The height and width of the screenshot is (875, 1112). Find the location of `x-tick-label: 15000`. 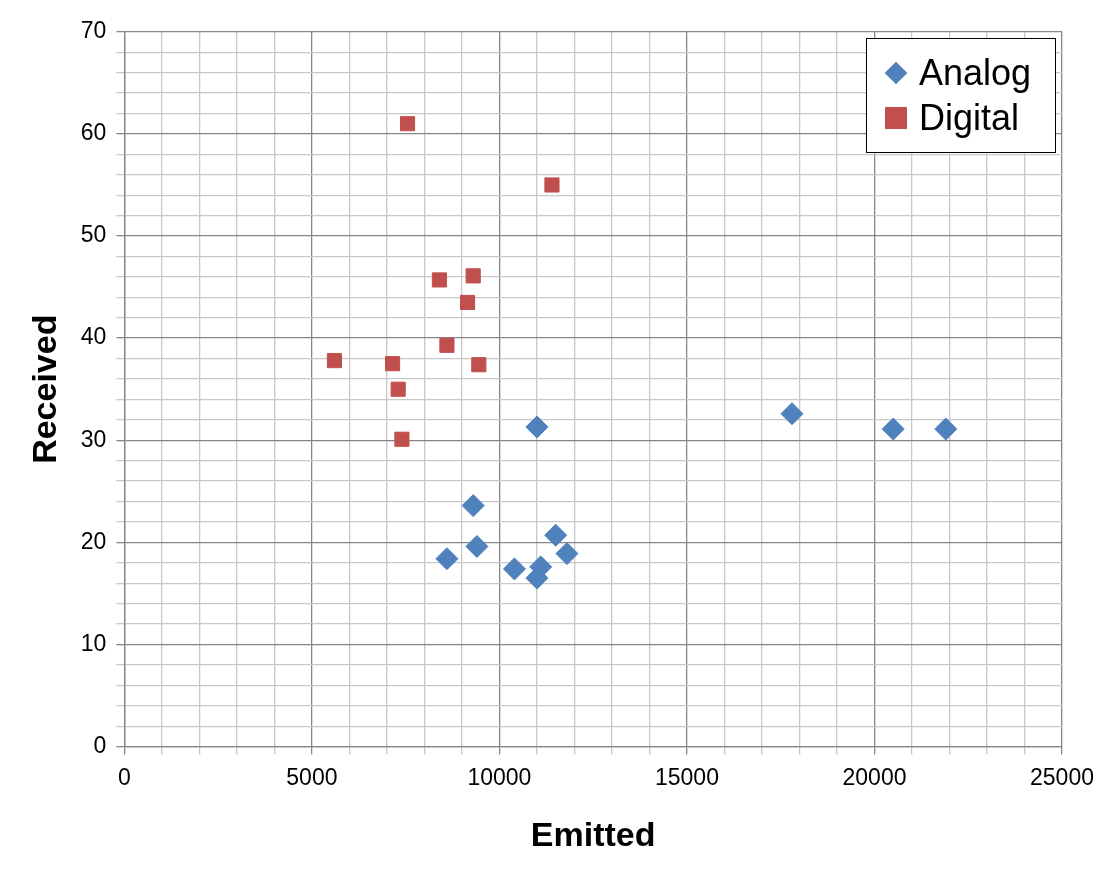

x-tick-label: 15000 is located at coordinates (686, 776).